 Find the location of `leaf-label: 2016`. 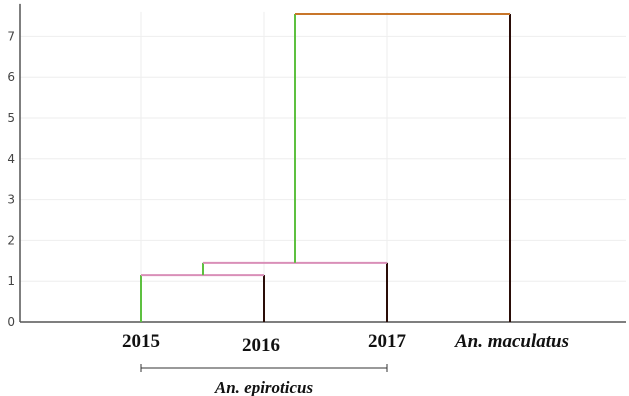

leaf-label: 2016 is located at coordinates (261, 345).